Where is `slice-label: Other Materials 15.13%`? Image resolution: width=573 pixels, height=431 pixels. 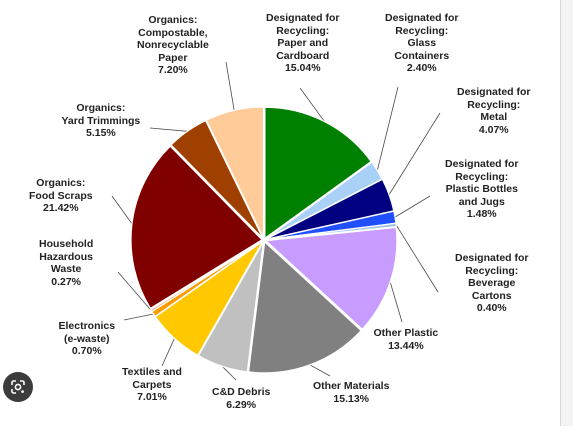
slice-label: Other Materials 15.13% is located at coordinates (351, 392).